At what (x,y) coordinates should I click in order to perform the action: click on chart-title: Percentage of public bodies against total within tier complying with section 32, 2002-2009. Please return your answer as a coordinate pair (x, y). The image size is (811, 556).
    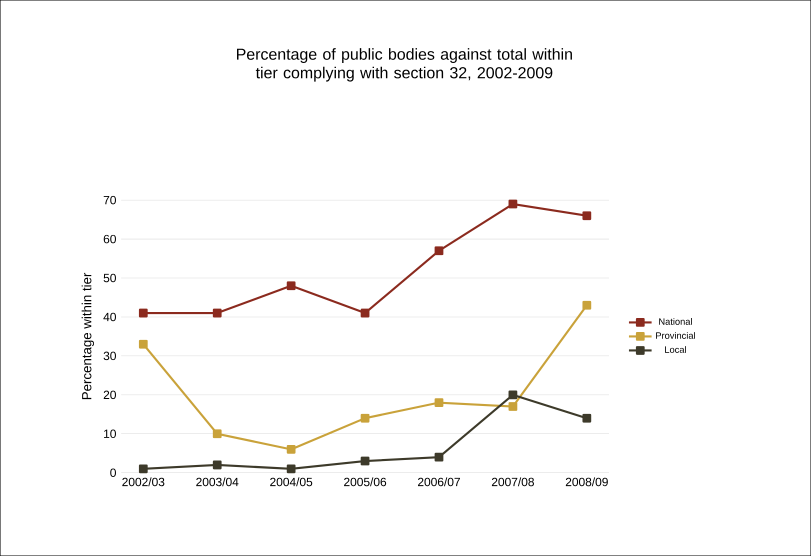
    Looking at the image, I should click on (404, 65).